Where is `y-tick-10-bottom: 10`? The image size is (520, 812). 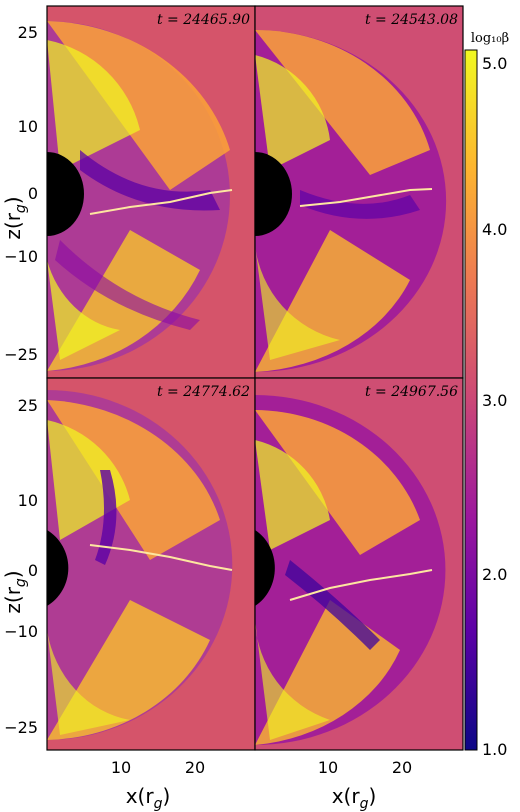
y-tick-10-bottom: 10 is located at coordinates (28, 500).